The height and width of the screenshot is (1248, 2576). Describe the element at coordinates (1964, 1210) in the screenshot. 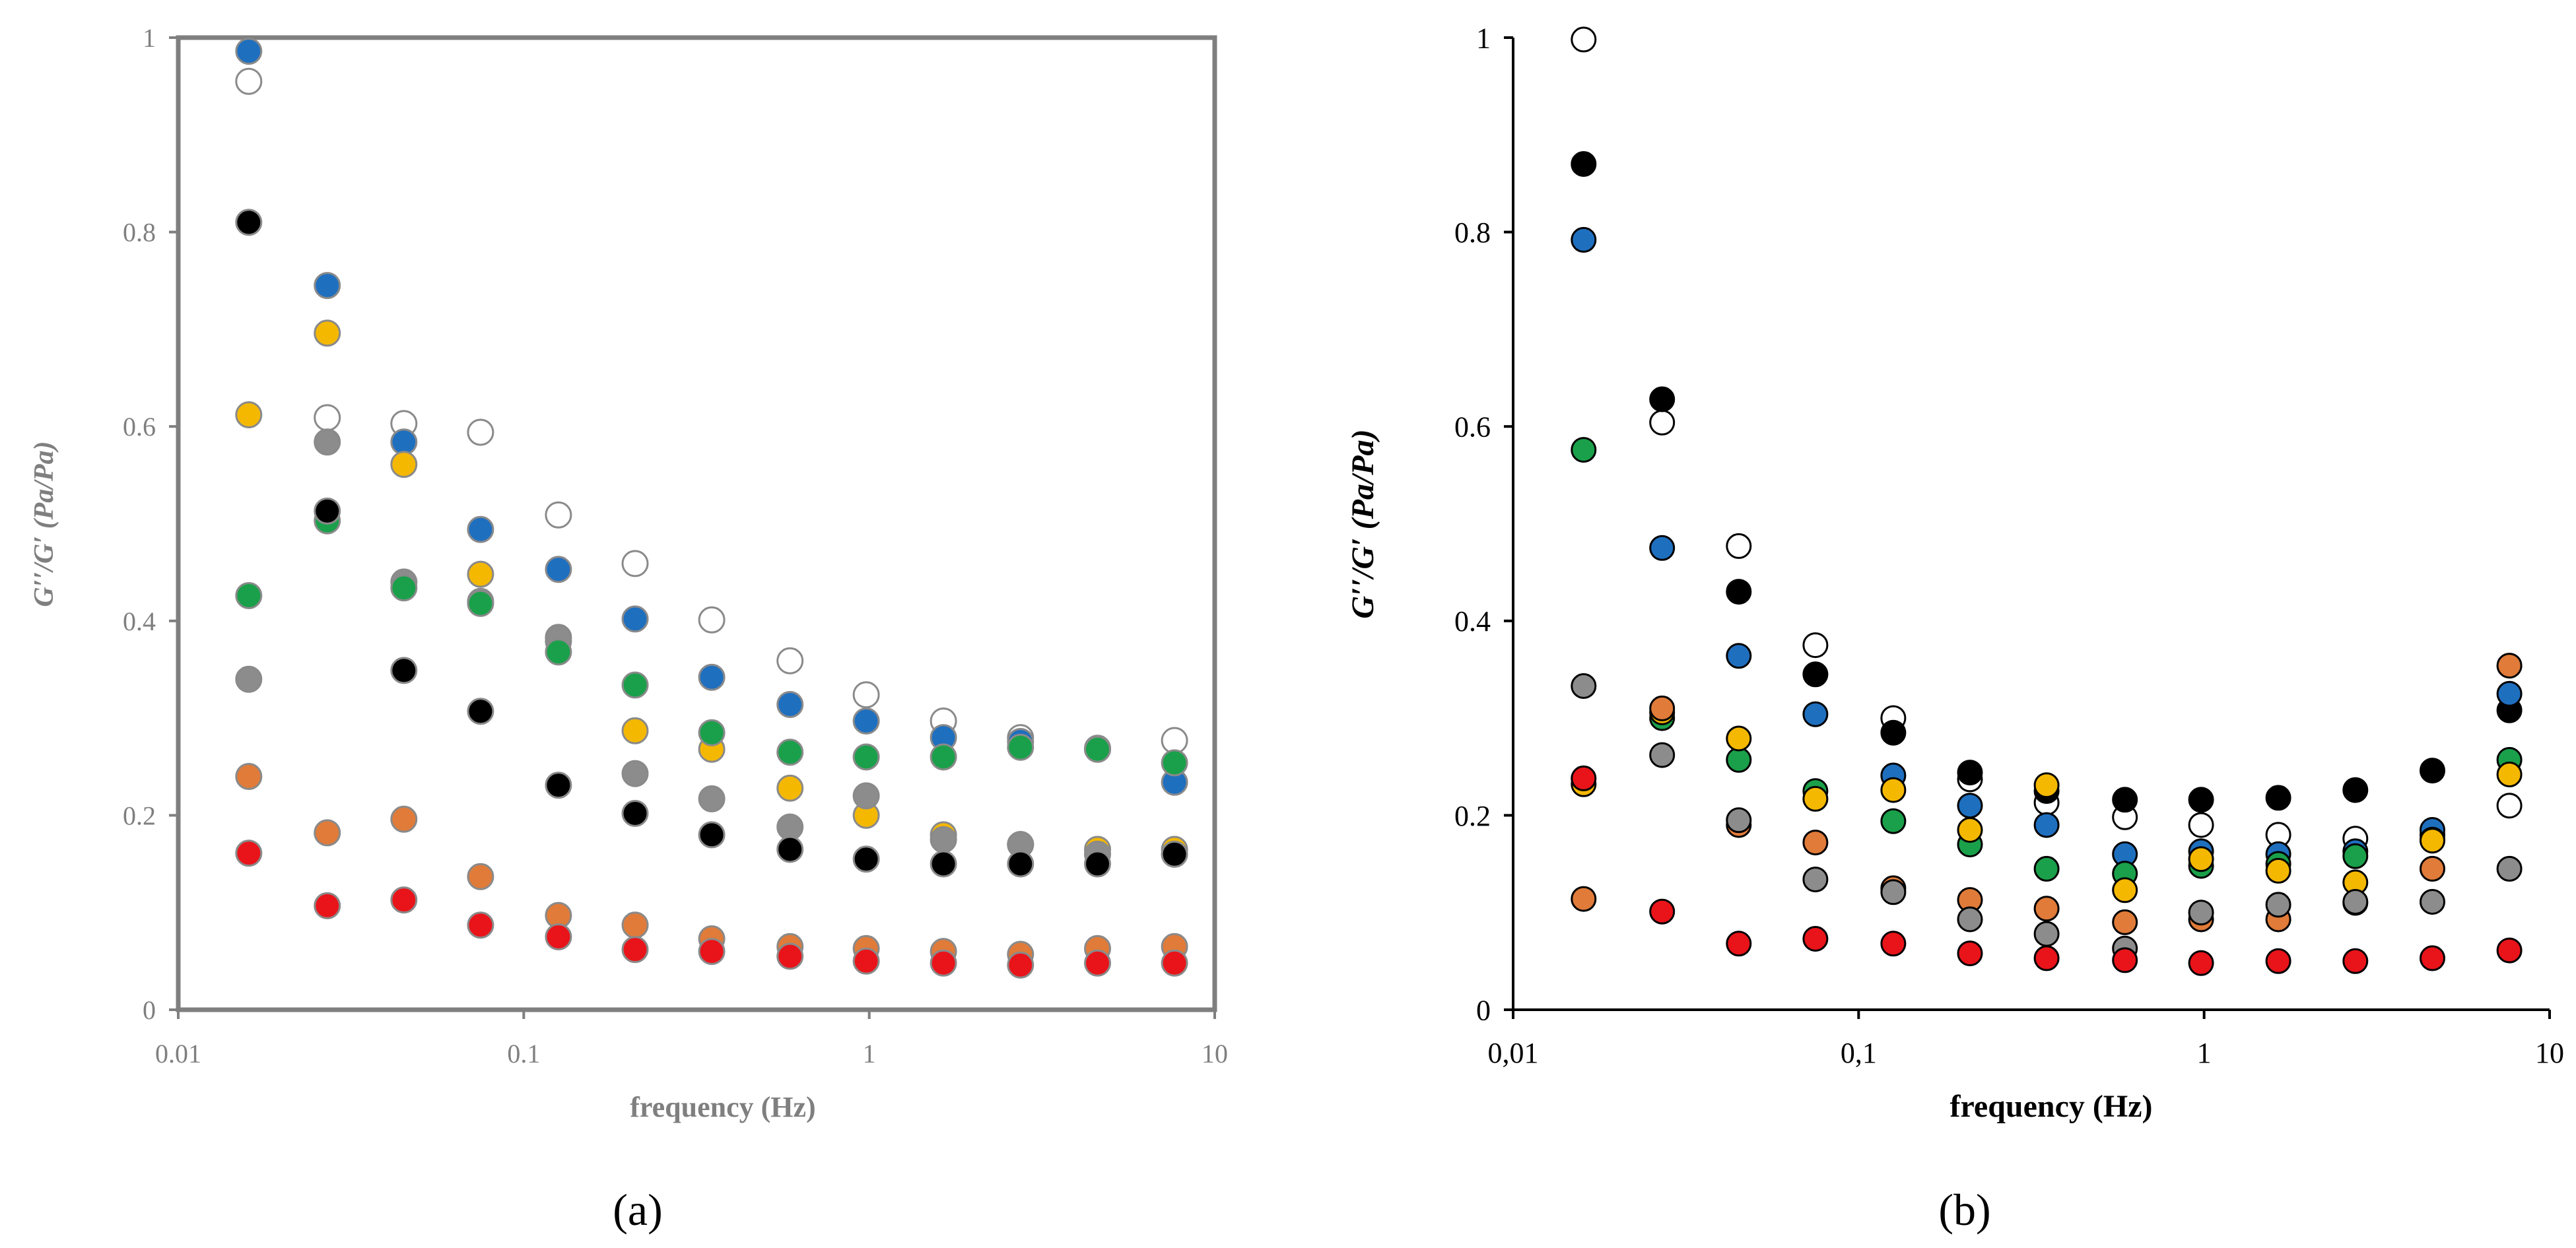

I see `panel-label-b: (b)` at that location.